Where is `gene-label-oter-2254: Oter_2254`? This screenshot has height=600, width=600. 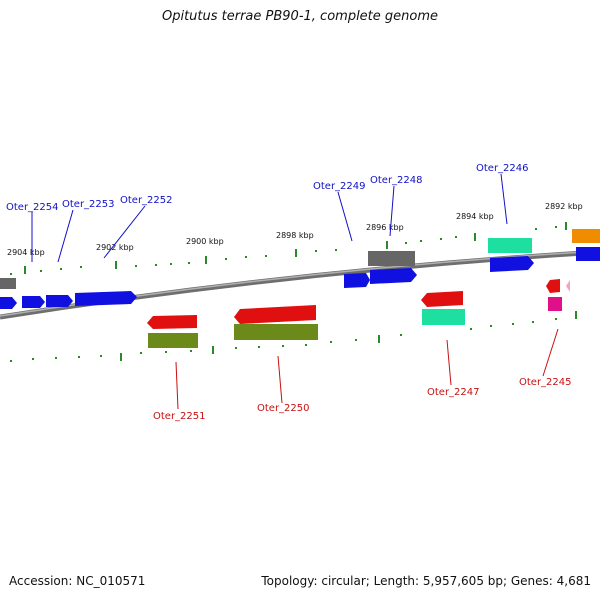
gene-label-oter-2254: Oter_2254 is located at coordinates (32, 207).